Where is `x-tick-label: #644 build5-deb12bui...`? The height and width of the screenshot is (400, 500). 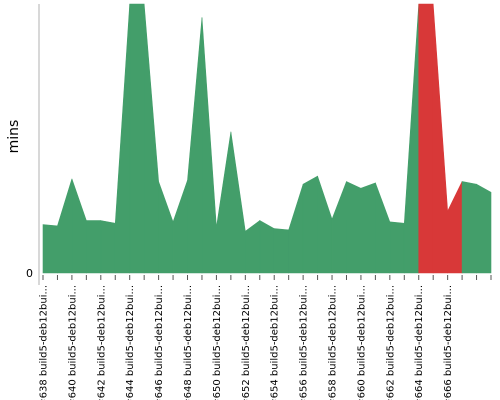 x-tick-label: #644 build5-deb12bui... is located at coordinates (130, 342).